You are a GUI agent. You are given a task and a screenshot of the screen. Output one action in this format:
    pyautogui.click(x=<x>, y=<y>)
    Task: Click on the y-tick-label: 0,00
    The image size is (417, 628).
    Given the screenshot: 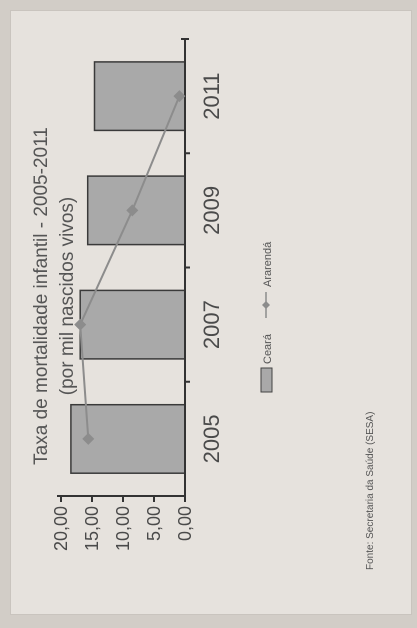 What is the action you would take?
    pyautogui.click(x=185, y=523)
    